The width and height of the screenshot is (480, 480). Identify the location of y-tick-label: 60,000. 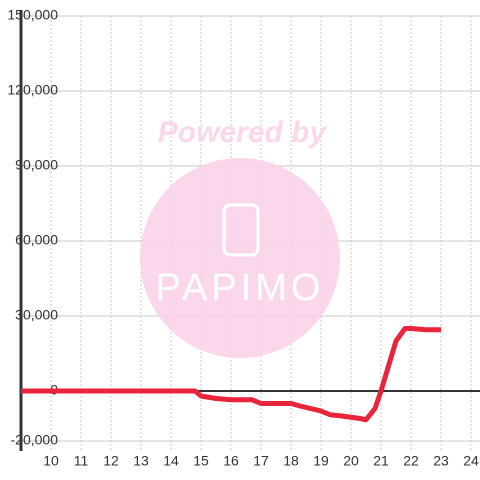
(36, 240).